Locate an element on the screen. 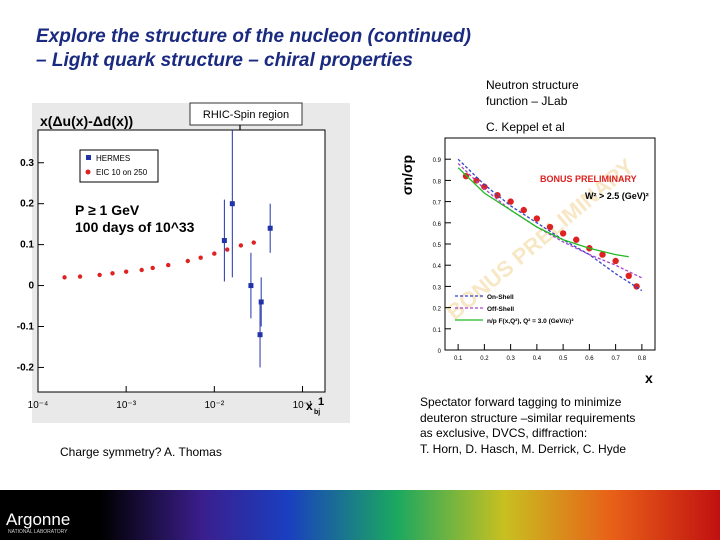  logo-text: Argonne is located at coordinates (38, 519).